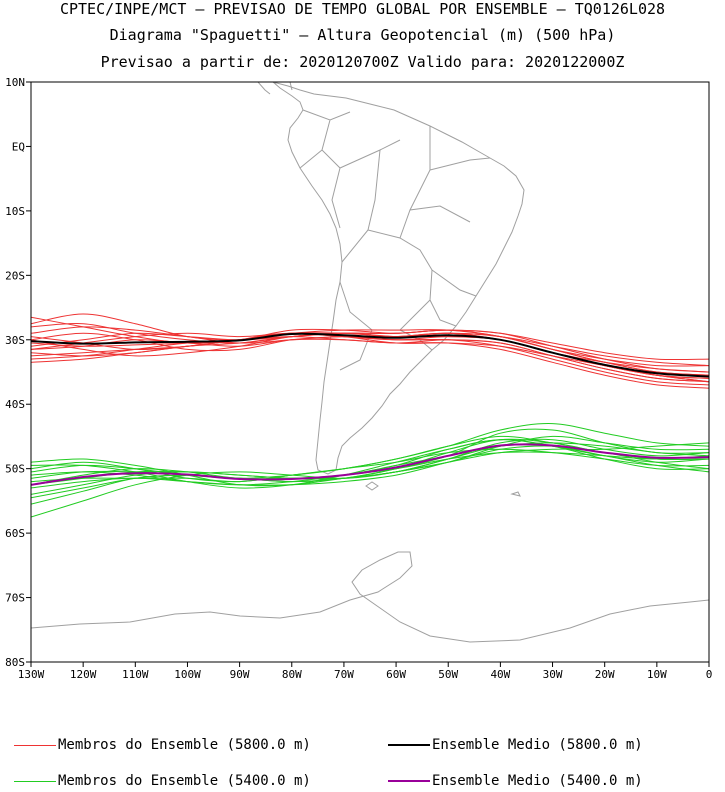  Describe the element at coordinates (15, 211) in the screenshot. I see `y-tick-label: 10S` at that location.